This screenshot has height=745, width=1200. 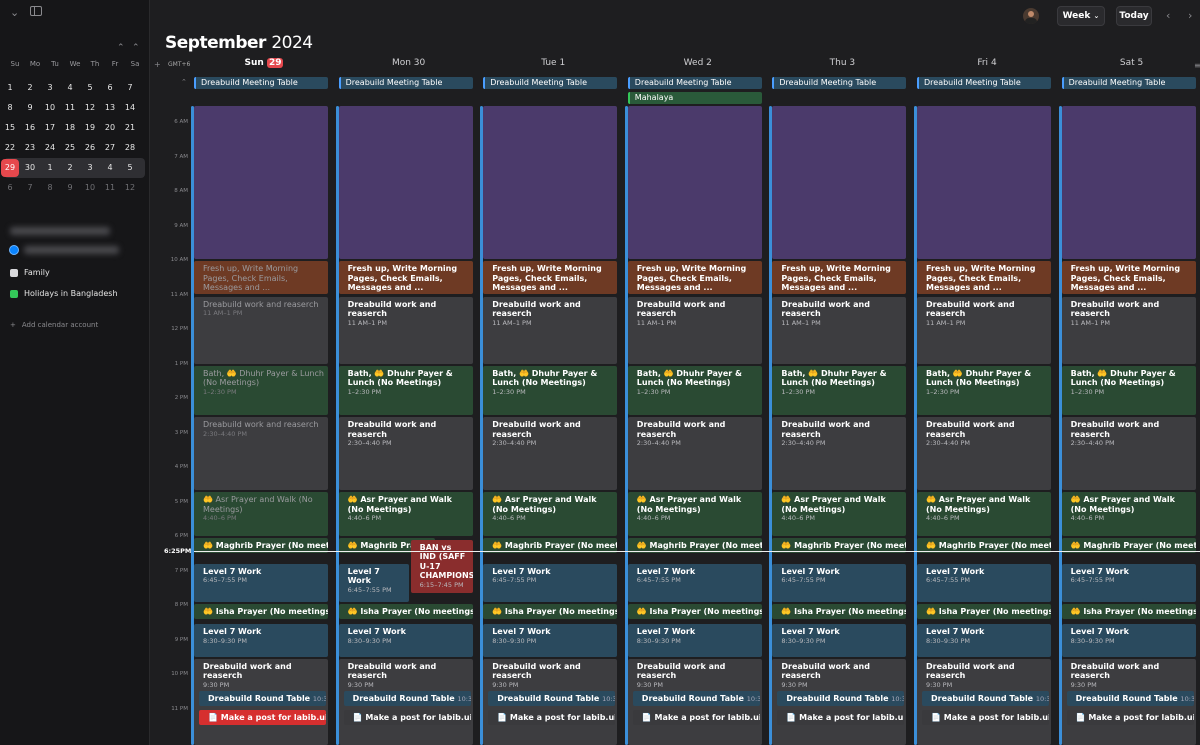 What do you see at coordinates (1081, 16) in the screenshot?
I see `view-select: Week ⌄` at bounding box center [1081, 16].